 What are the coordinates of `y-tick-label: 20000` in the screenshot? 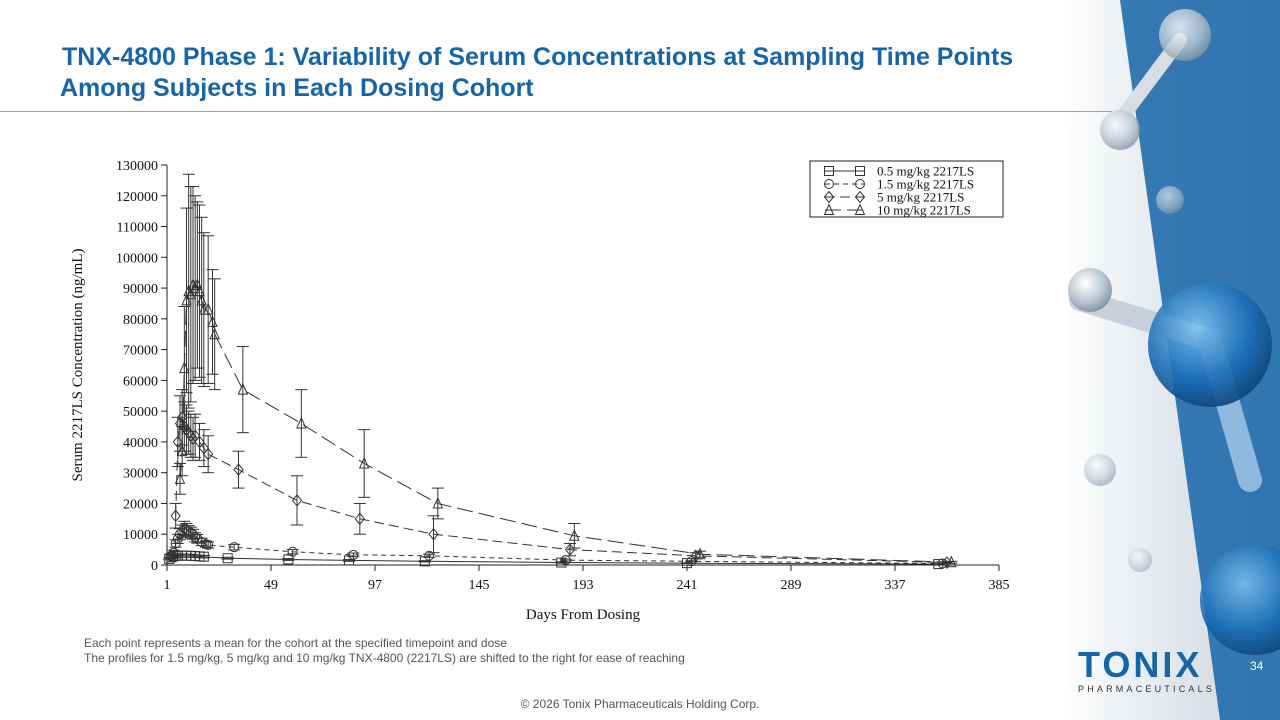 It's located at (140, 504).